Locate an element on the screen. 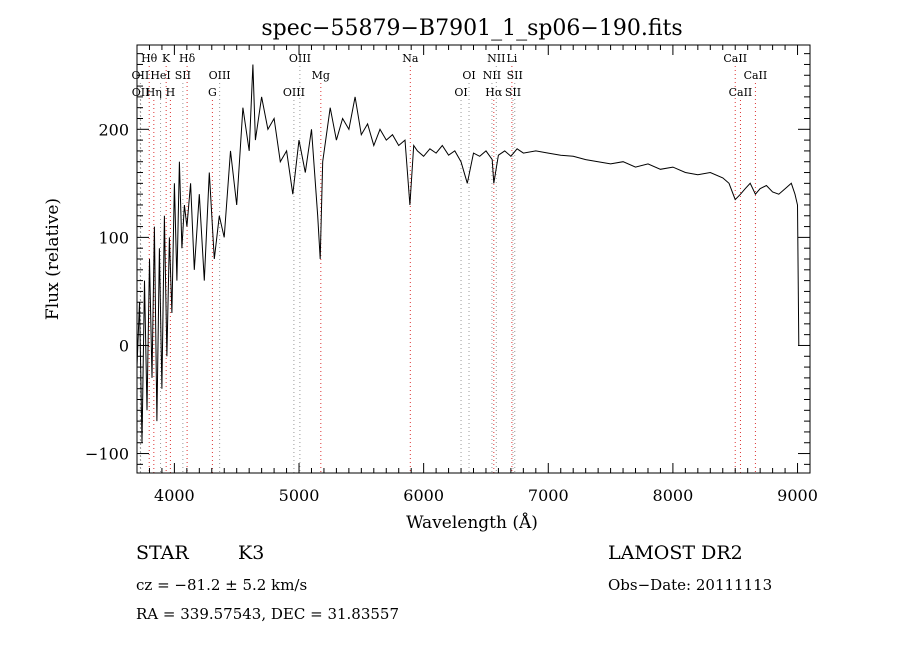 Image resolution: width=900 pixels, height=650 pixels. redshift-velocity: cz = −81.2 ± 5.2 km/s is located at coordinates (222, 585).